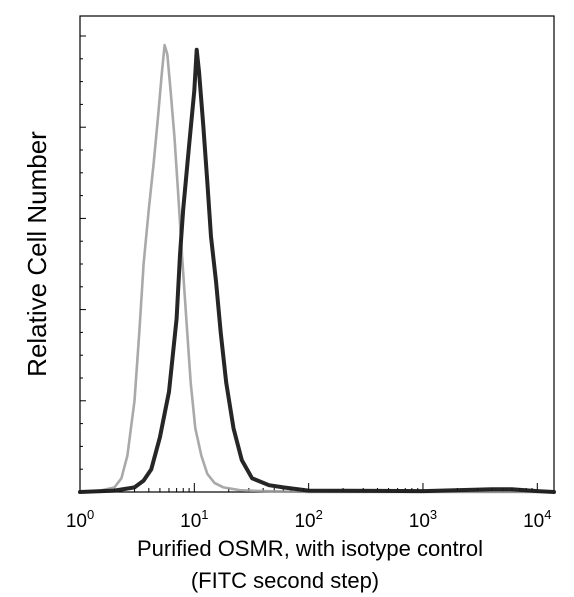  What do you see at coordinates (308, 519) in the screenshot?
I see `x-tick-label: 10²` at bounding box center [308, 519].